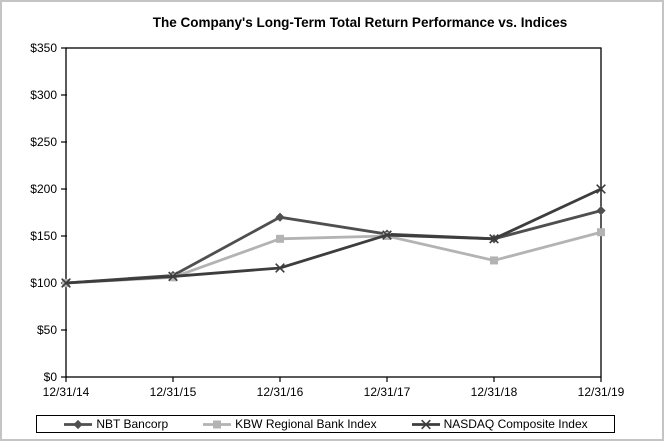  I want to click on x-axis-tick-label: 12/31/16, so click(280, 392).